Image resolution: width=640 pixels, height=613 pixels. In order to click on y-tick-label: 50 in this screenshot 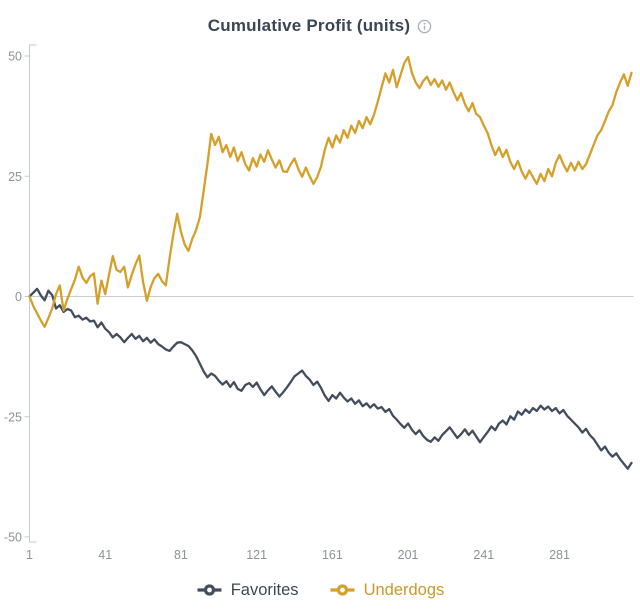, I will do `click(15, 57)`.